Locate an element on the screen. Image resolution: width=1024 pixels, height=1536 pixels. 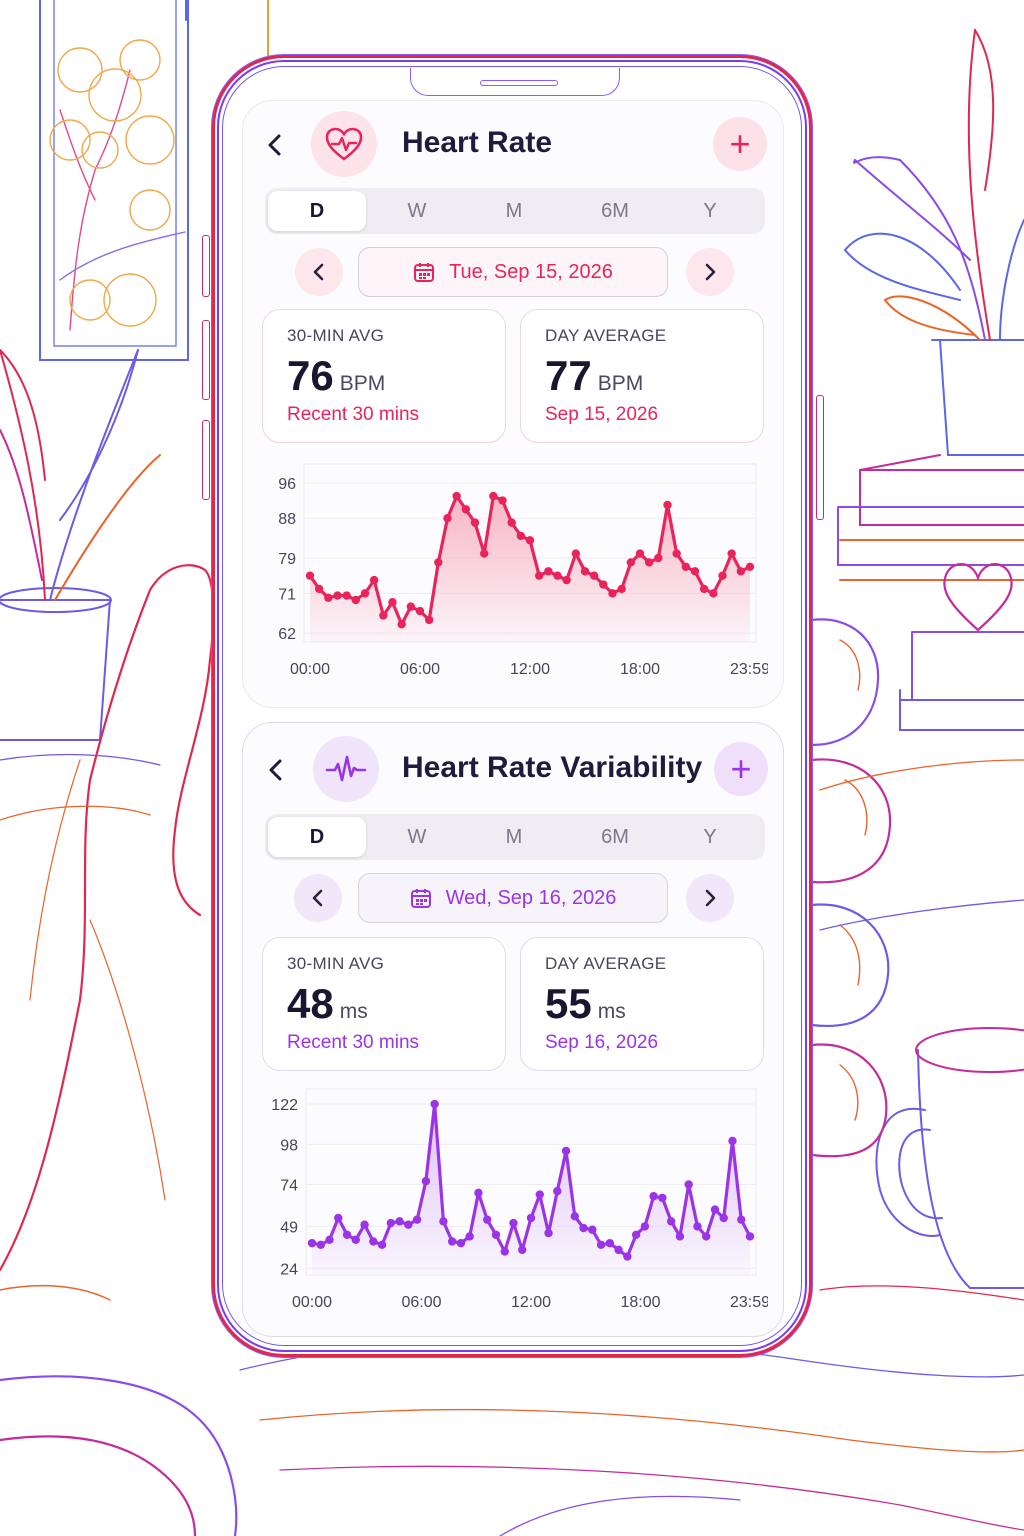
stat-30min-avg: 30-MIN AVG 76 BPM Recent 30 mins is located at coordinates (384, 376).